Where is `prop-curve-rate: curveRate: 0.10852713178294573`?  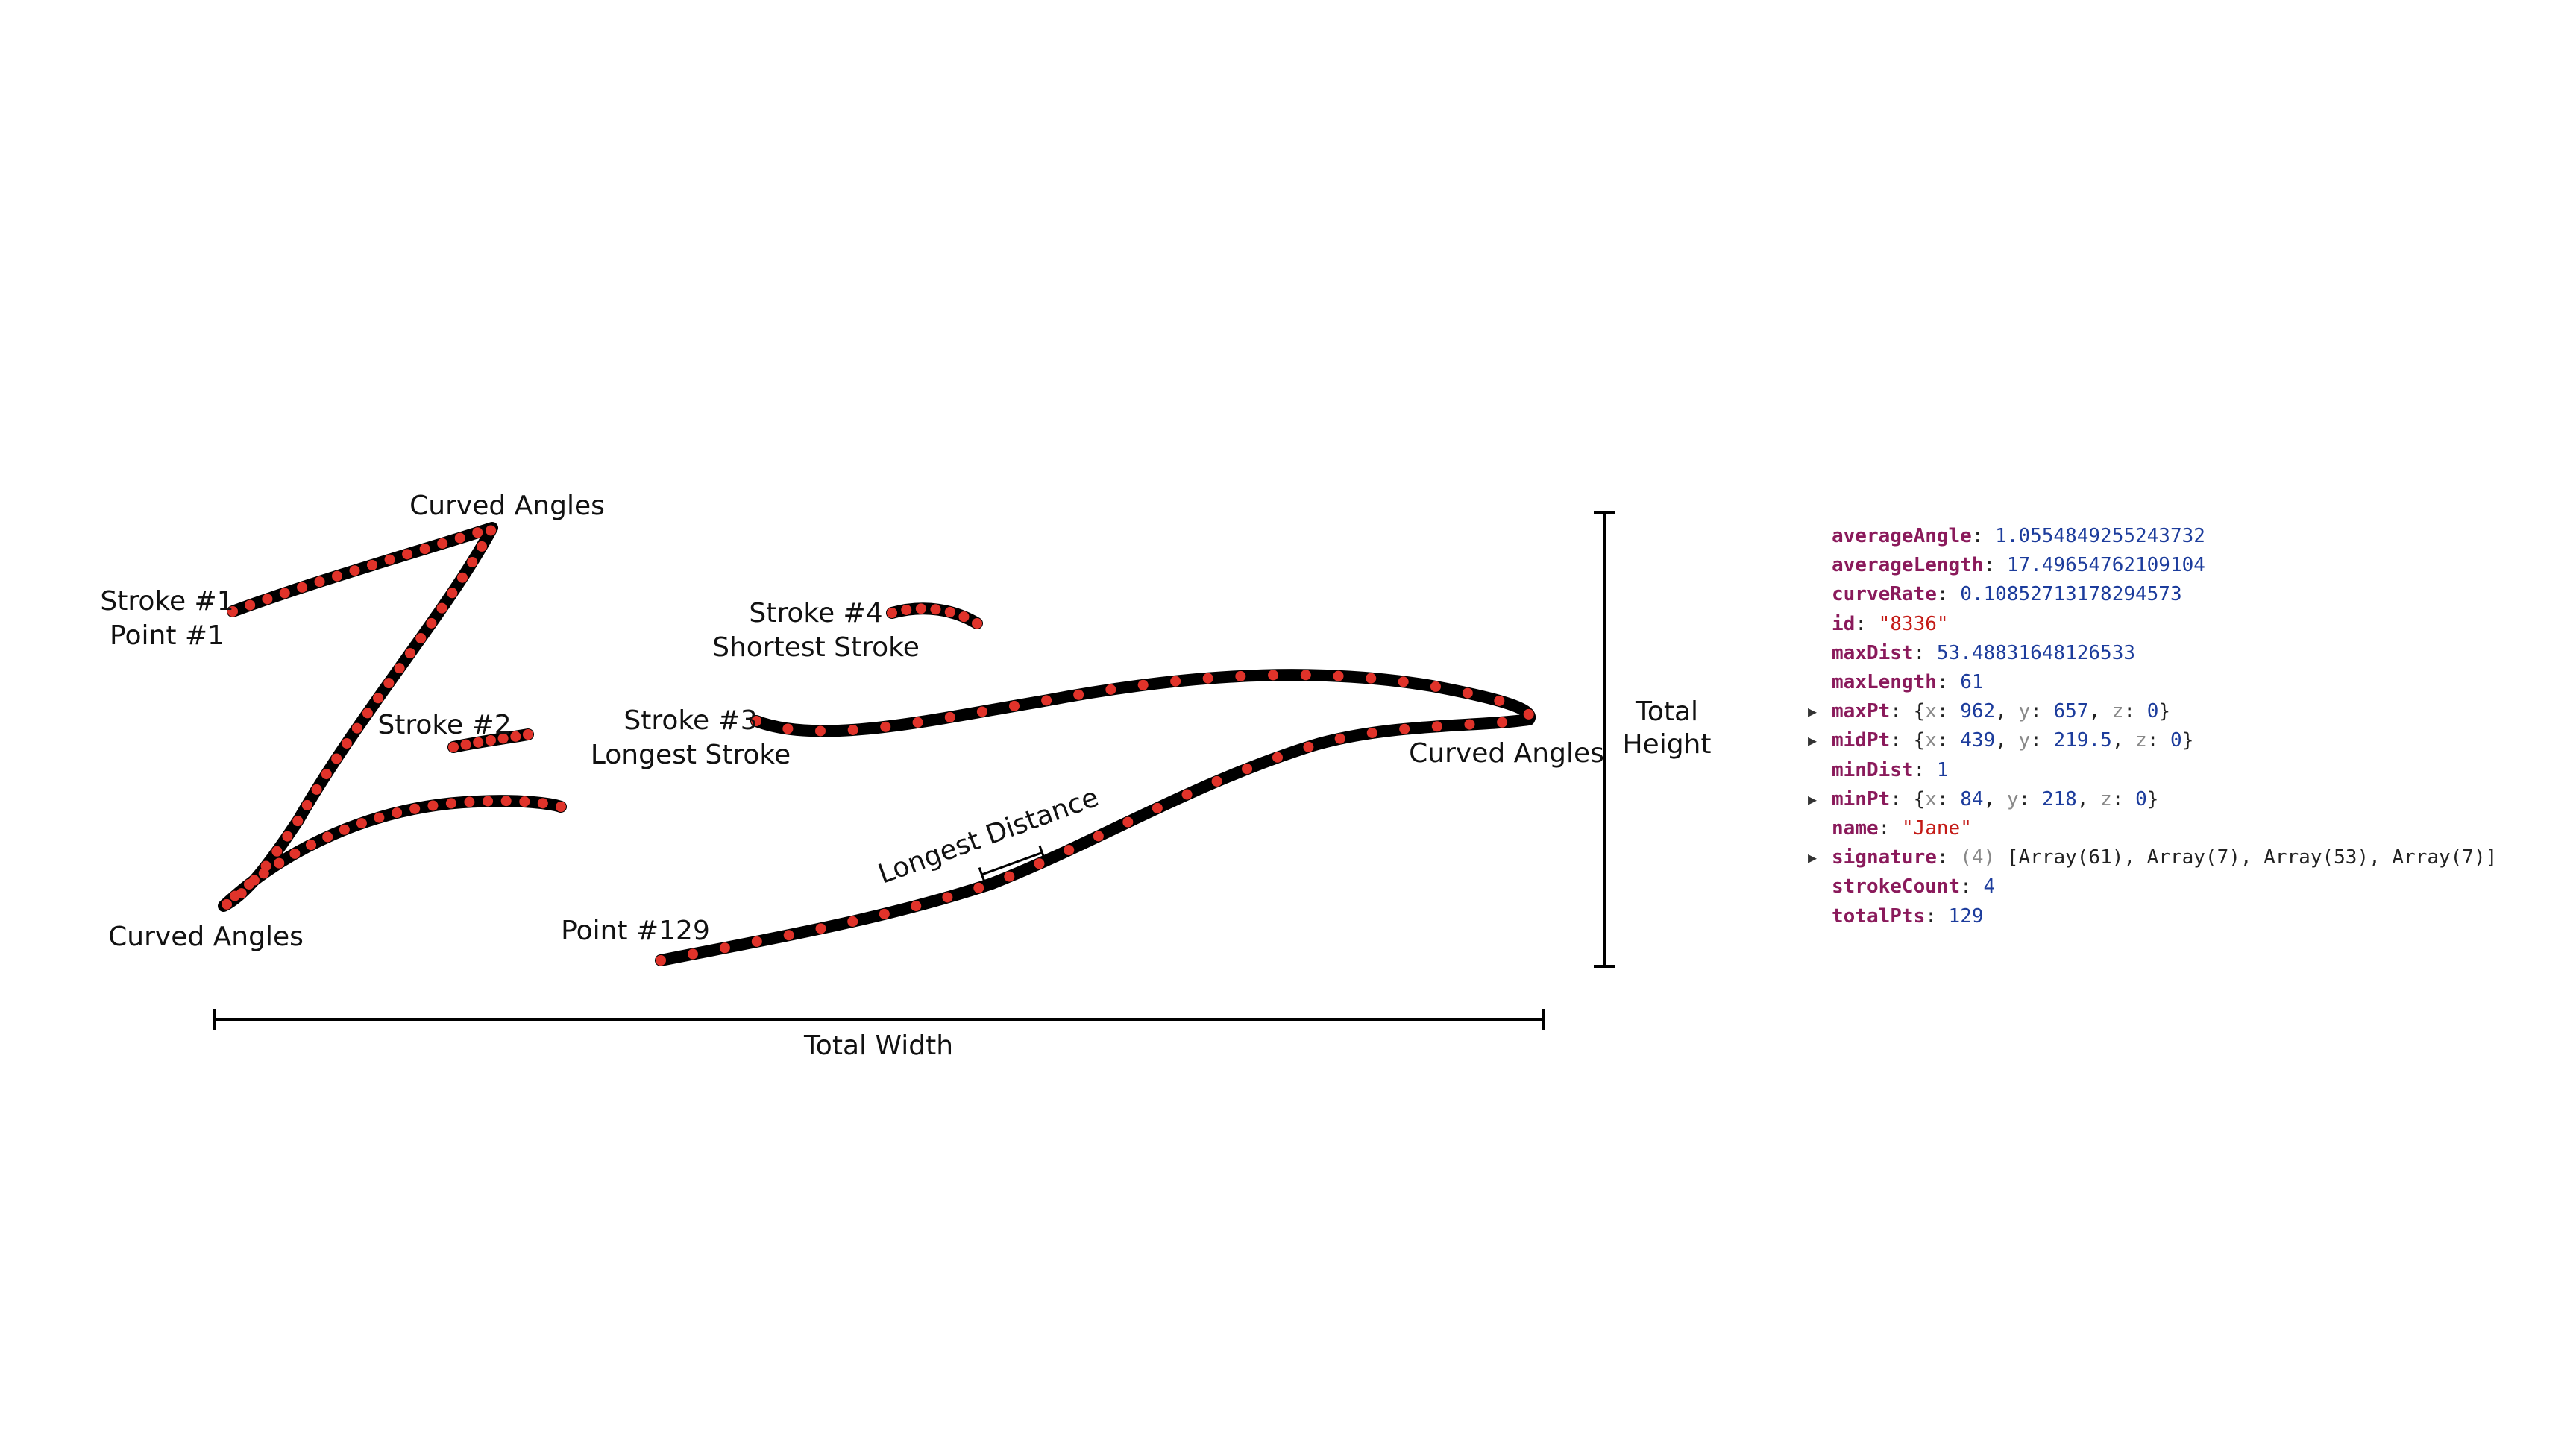
prop-curve-rate: curveRate: 0.10852713178294573 is located at coordinates (2007, 594).